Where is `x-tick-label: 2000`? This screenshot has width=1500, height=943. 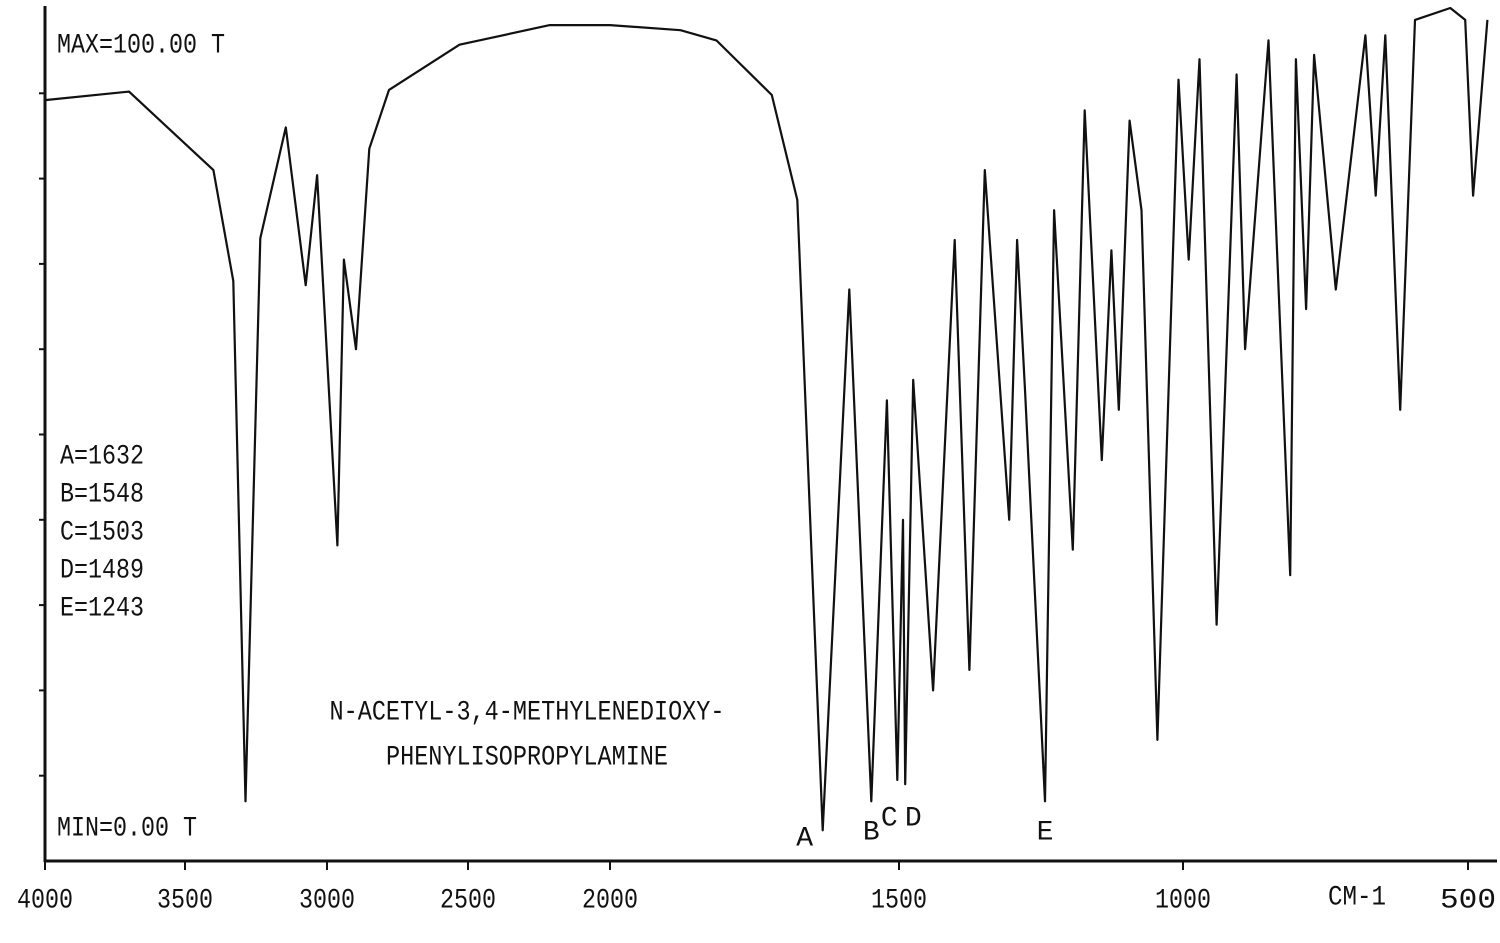 x-tick-label: 2000 is located at coordinates (610, 900).